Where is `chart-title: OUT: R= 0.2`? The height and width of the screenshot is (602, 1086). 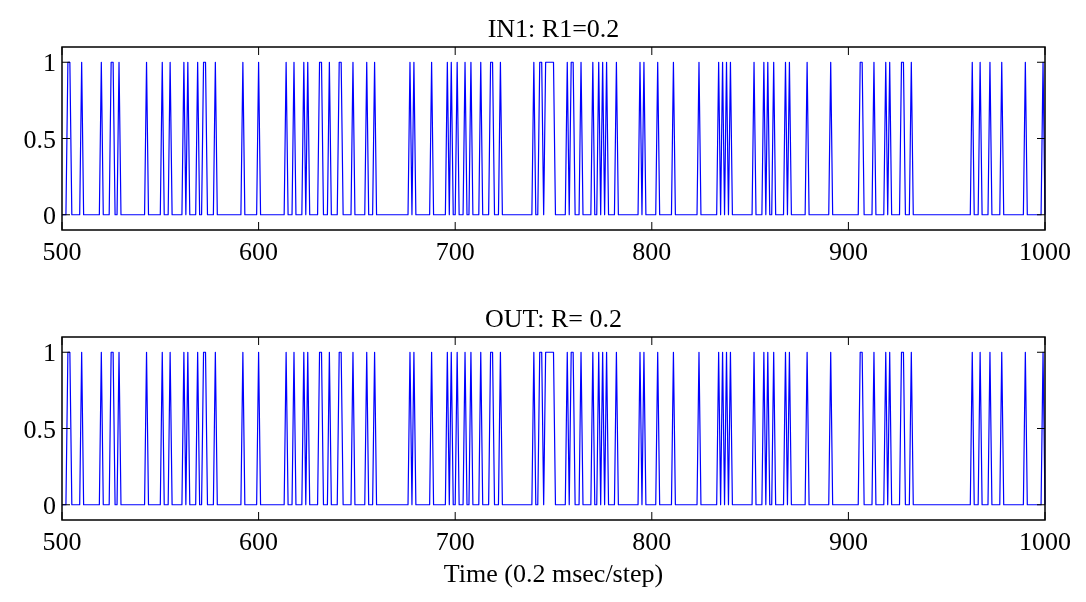 chart-title: OUT: R= 0.2 is located at coordinates (553, 318).